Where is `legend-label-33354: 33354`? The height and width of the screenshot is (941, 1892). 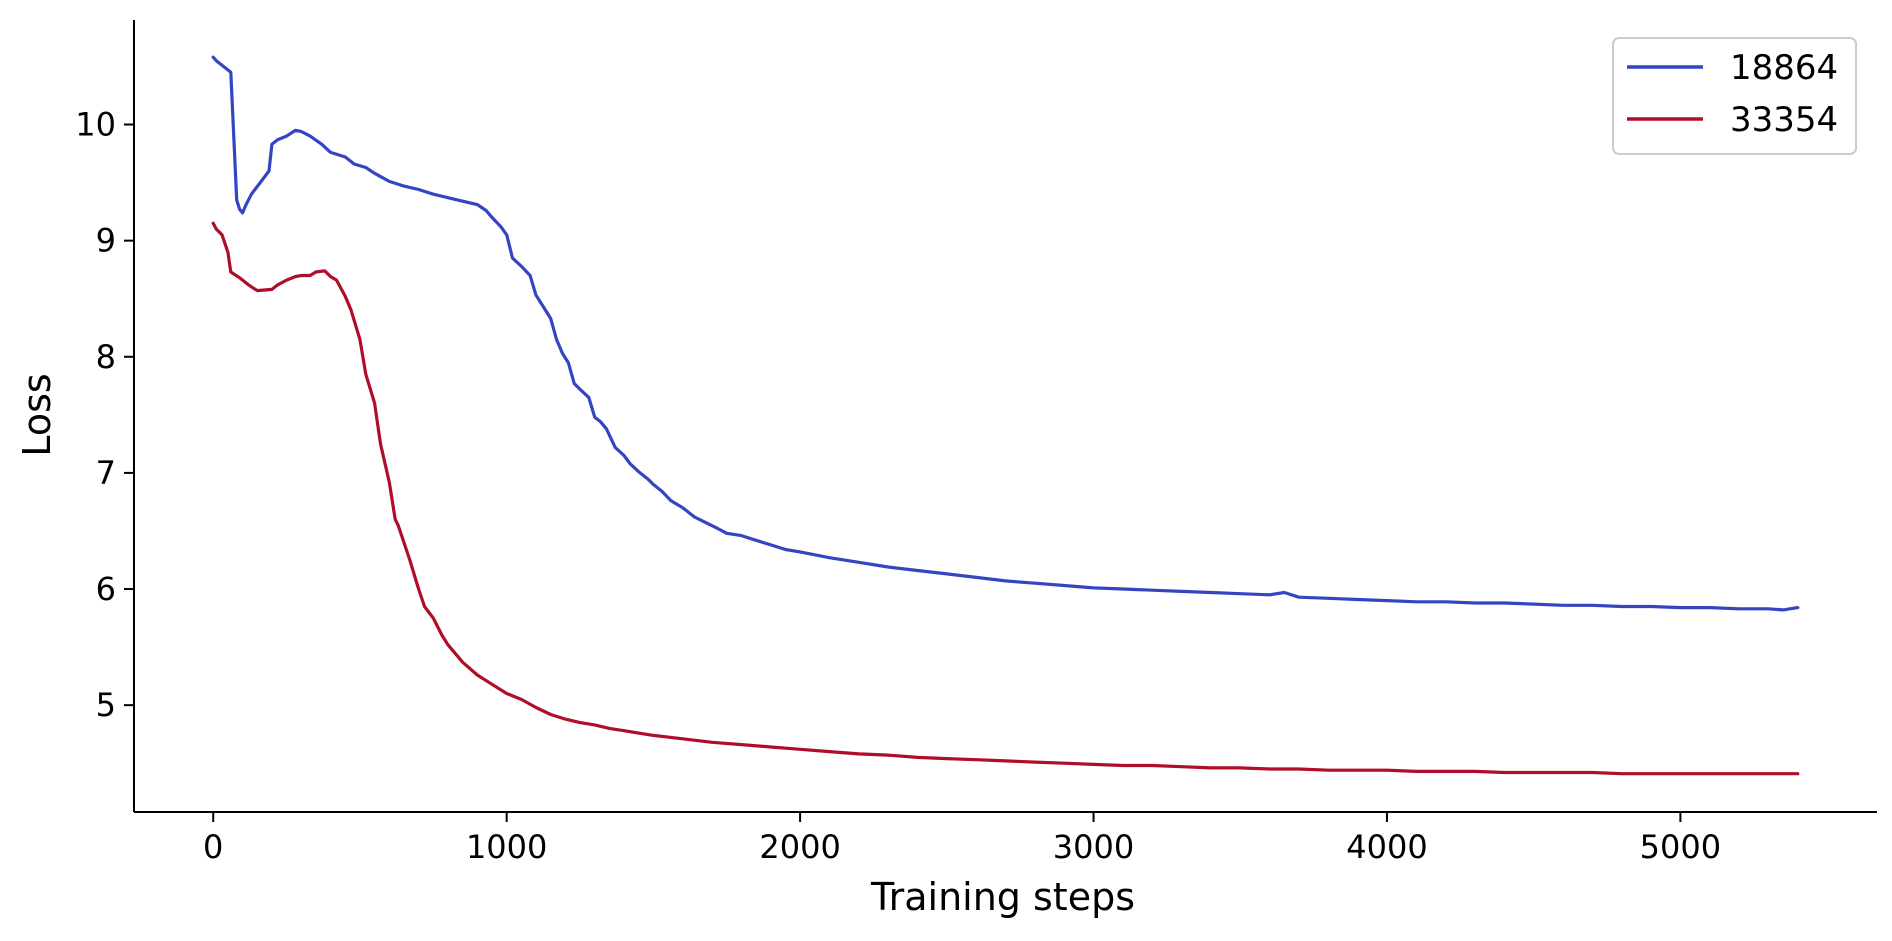 legend-label-33354: 33354 is located at coordinates (1784, 120).